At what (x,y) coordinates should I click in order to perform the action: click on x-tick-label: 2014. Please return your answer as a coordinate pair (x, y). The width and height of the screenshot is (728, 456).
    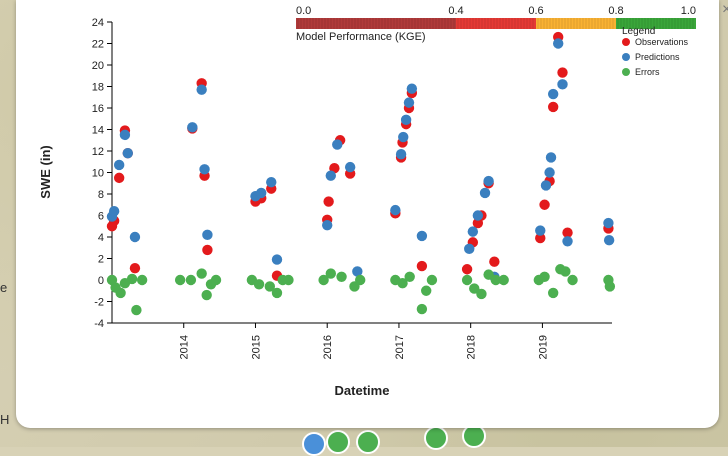
    Looking at the image, I should click on (185, 347).